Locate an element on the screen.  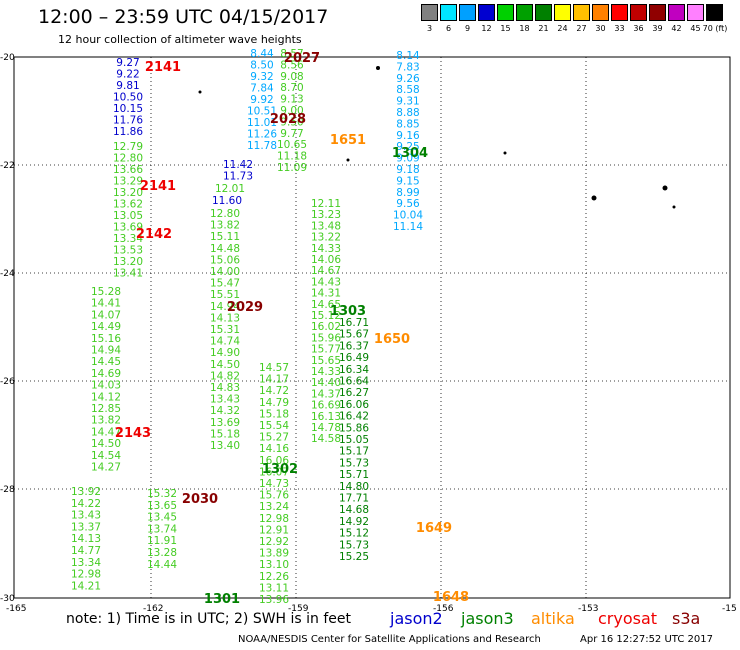
satellite-name: altika is located at coordinates (553, 618).